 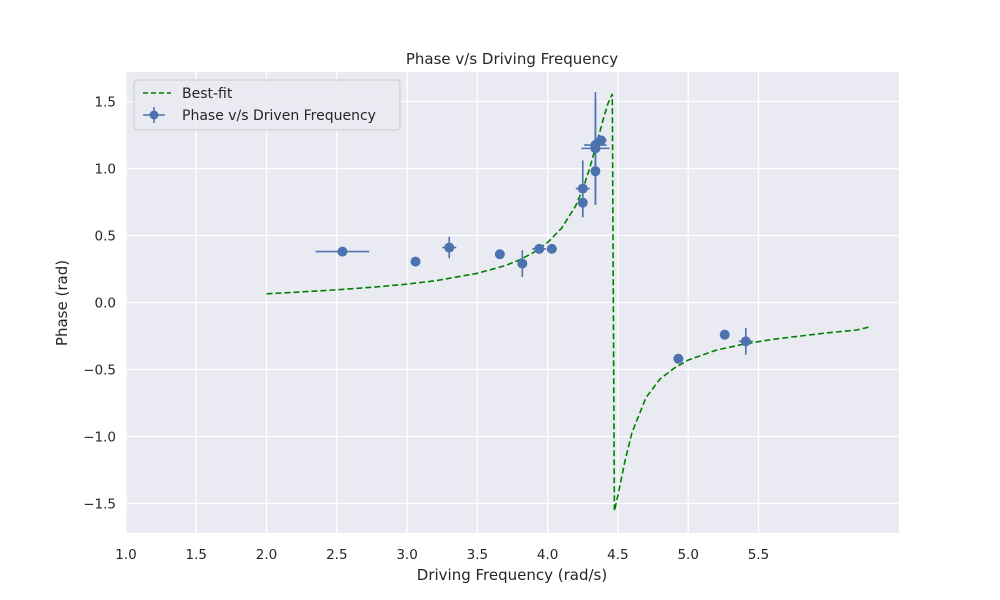 I want to click on chart-title: Phase v/s Driving Frequency, so click(x=512, y=59).